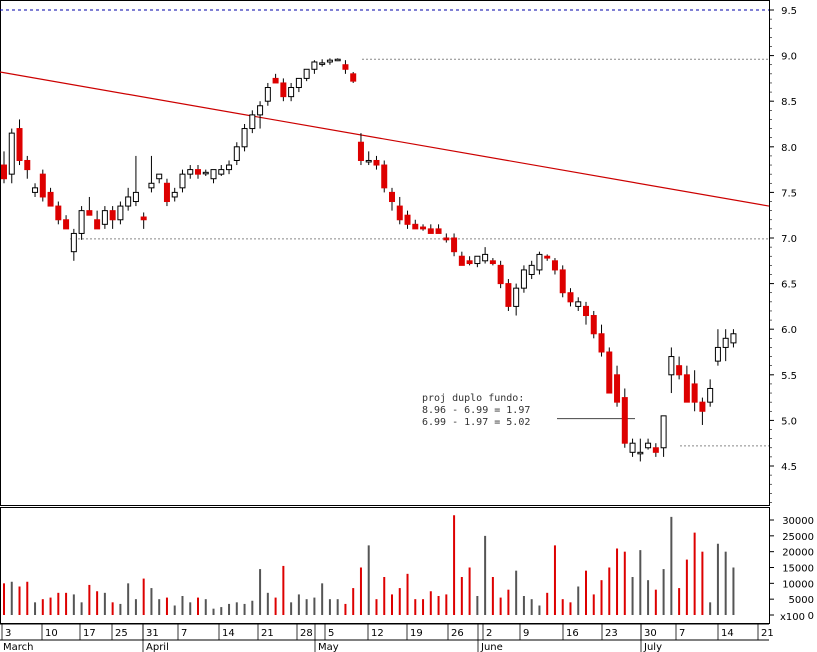  I want to click on price-tick-label: 8.5, so click(789, 102).